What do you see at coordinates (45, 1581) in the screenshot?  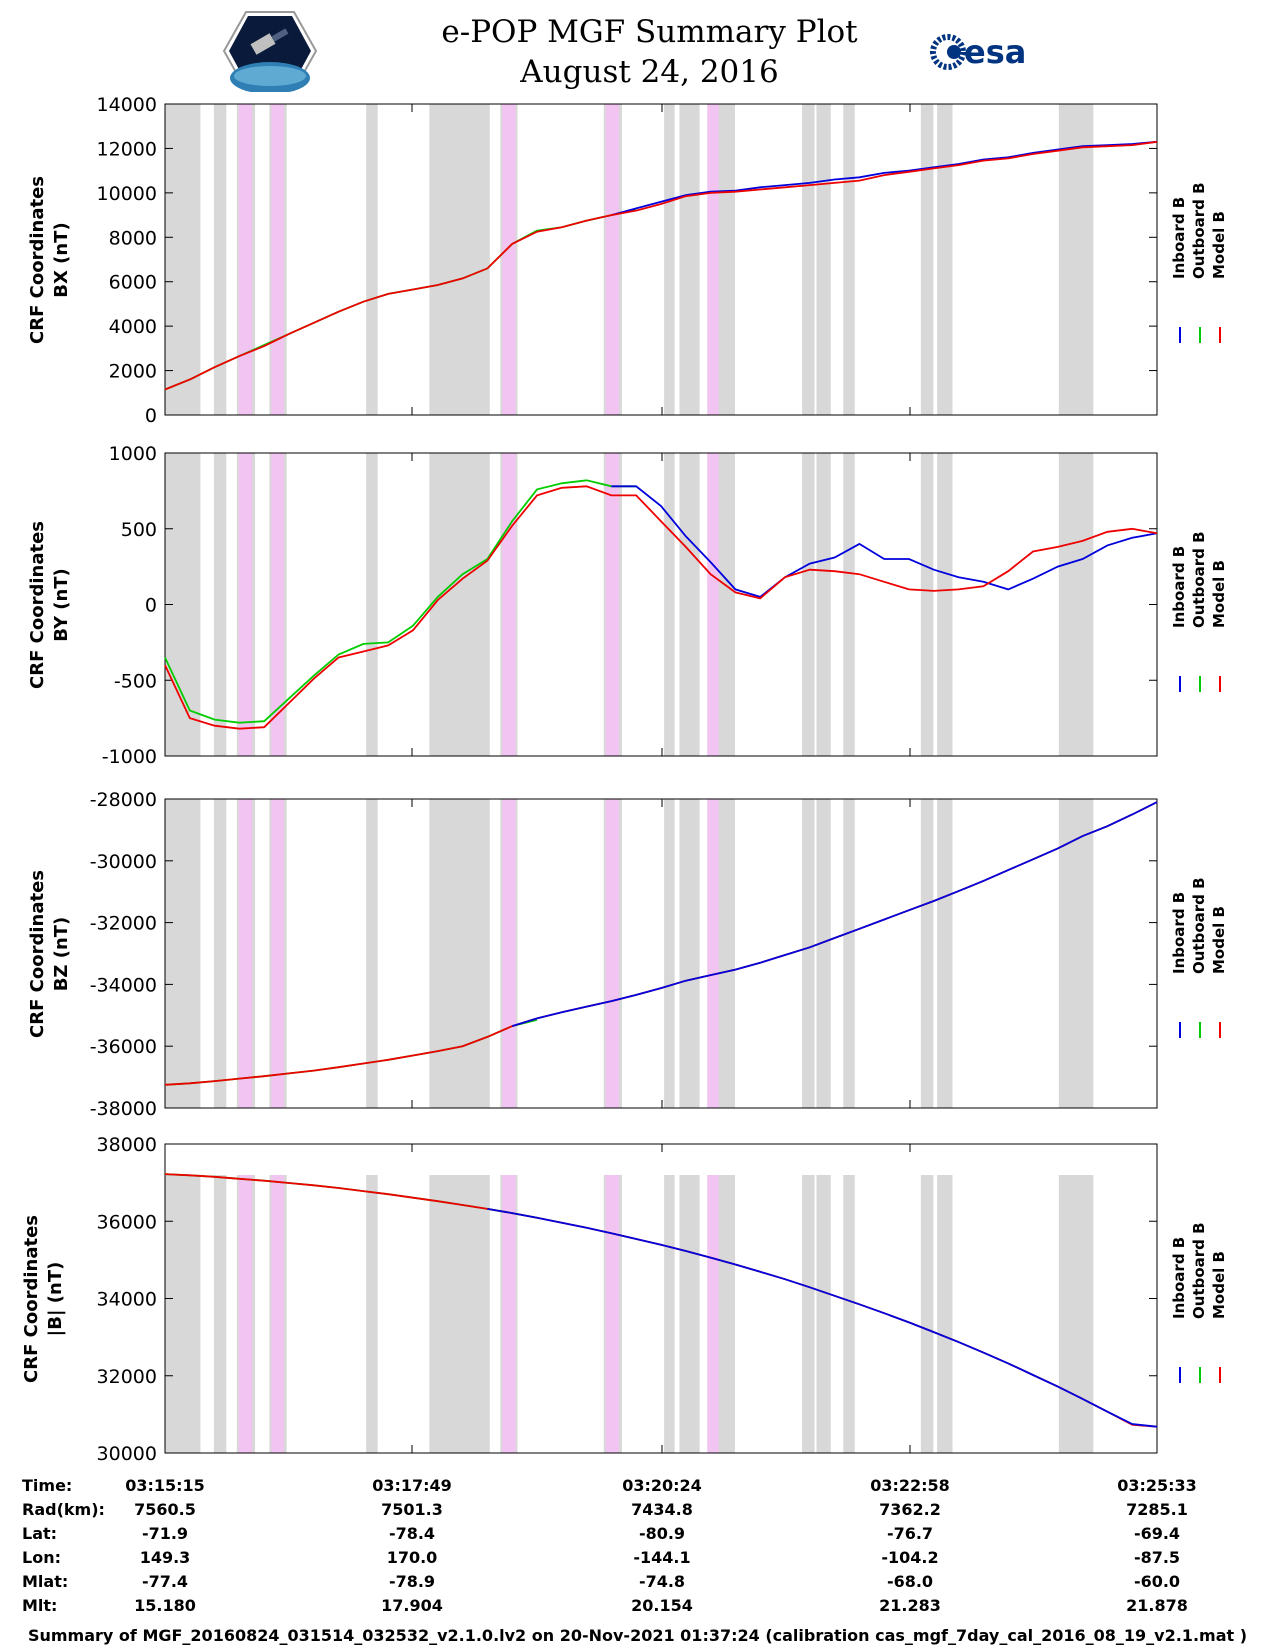 I see `table-row-label: Mlat:` at bounding box center [45, 1581].